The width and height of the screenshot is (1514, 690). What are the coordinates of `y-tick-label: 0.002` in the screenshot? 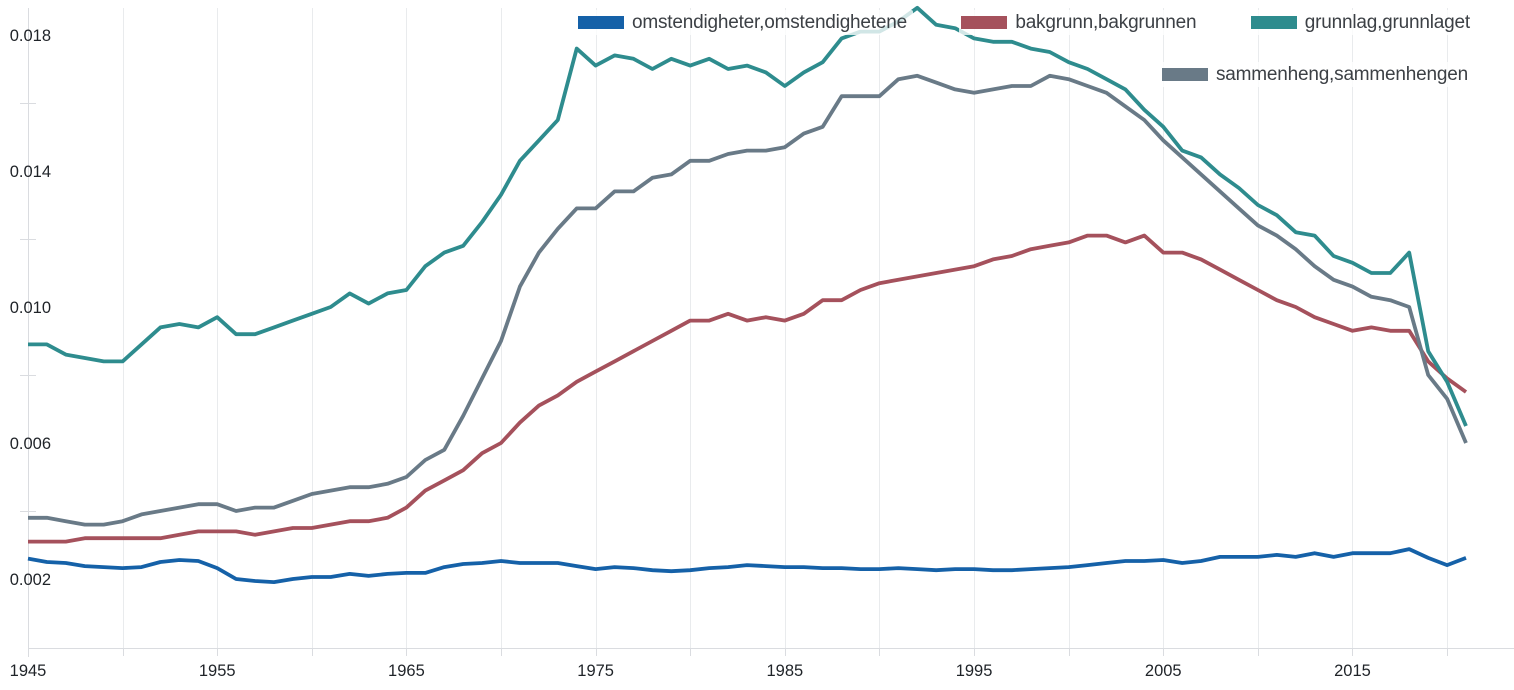 It's located at (30, 580).